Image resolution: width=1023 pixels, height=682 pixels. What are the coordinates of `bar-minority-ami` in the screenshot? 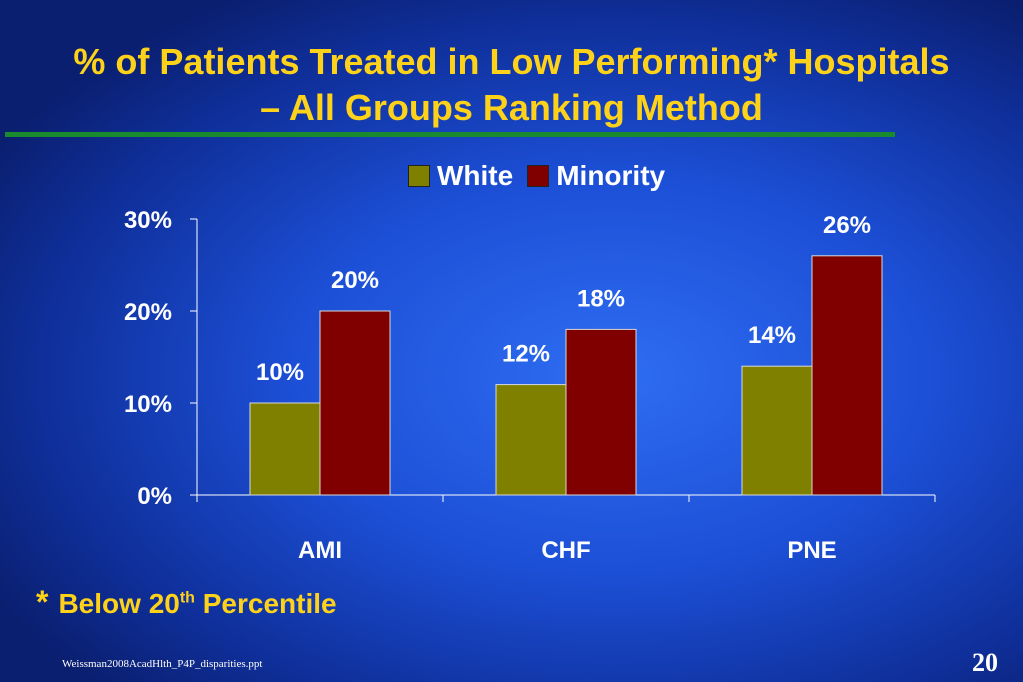 It's located at (355, 403).